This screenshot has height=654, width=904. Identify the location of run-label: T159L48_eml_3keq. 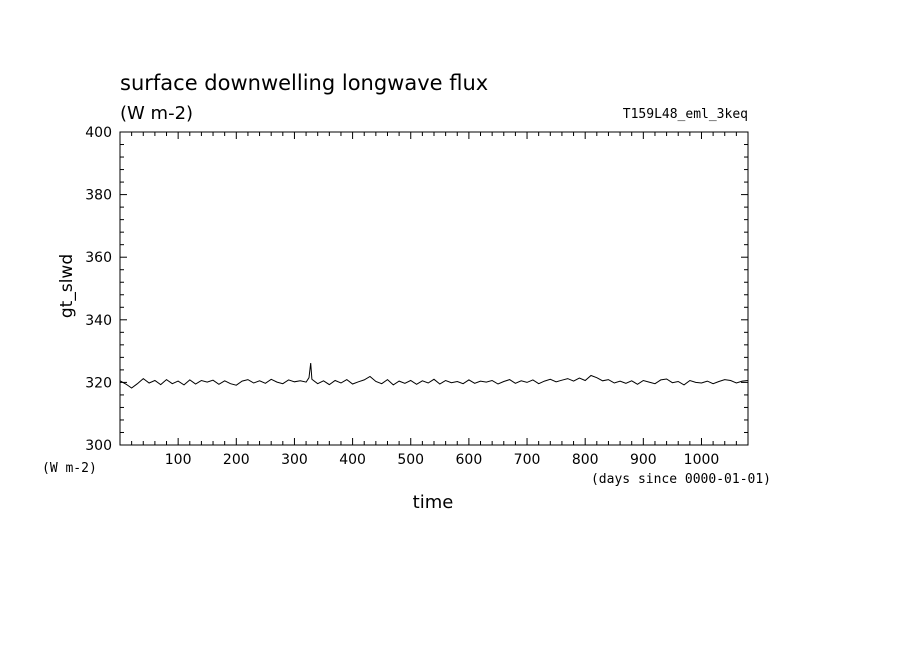
(685, 114).